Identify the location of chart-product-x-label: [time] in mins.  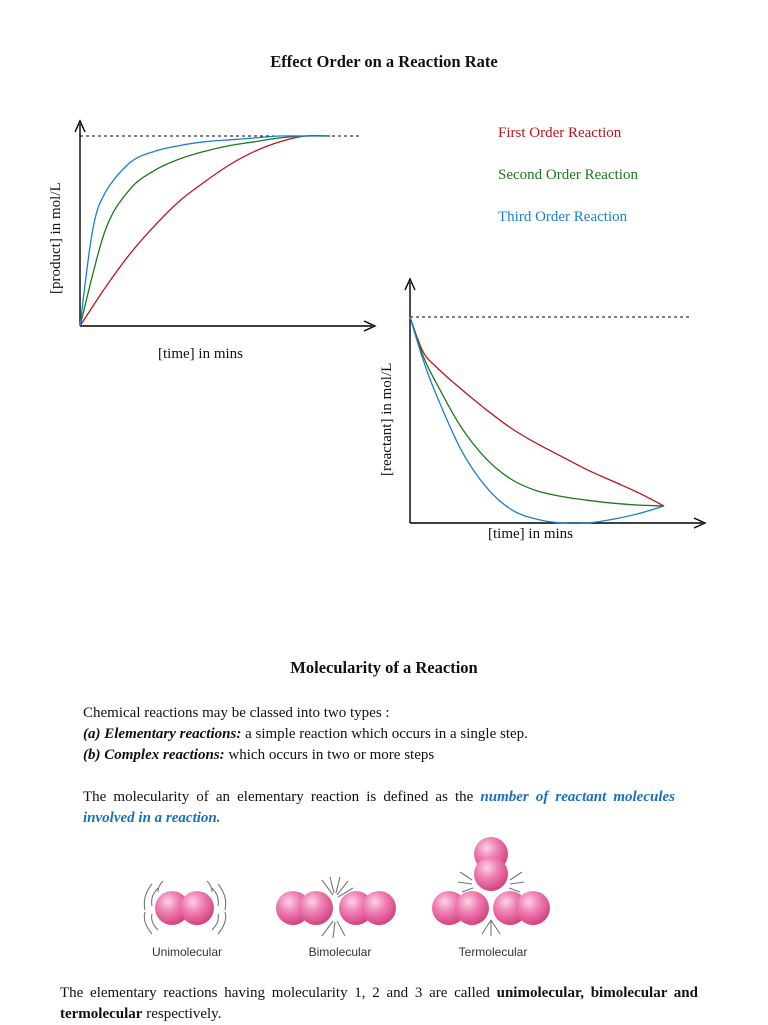
(200, 354).